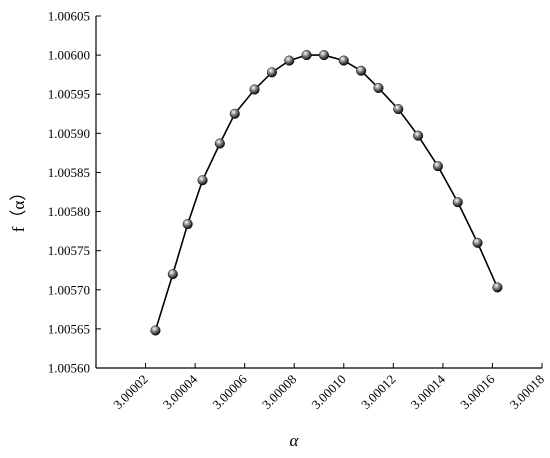  What do you see at coordinates (69, 16) in the screenshot?
I see `y-tick-label: 1.00605` at bounding box center [69, 16].